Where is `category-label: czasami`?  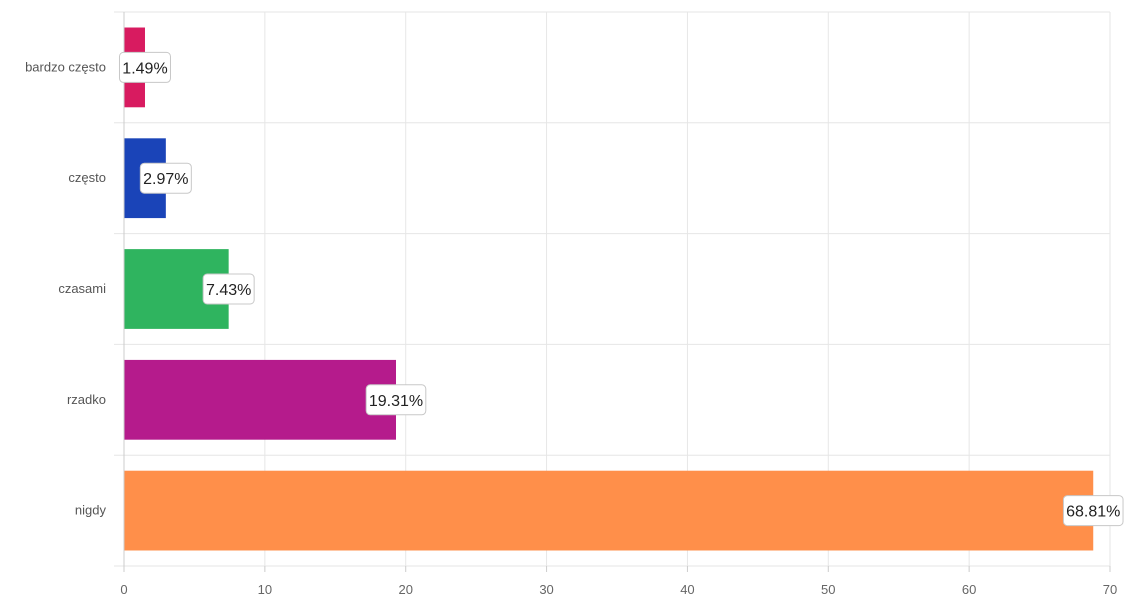 category-label: czasami is located at coordinates (82, 288).